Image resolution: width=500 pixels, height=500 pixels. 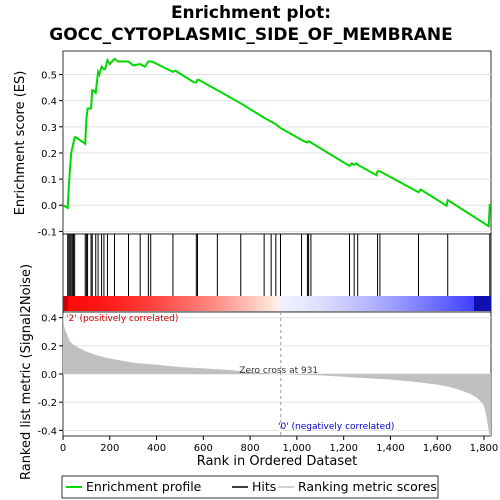 I want to click on x-tick-label: 600, so click(x=203, y=448).